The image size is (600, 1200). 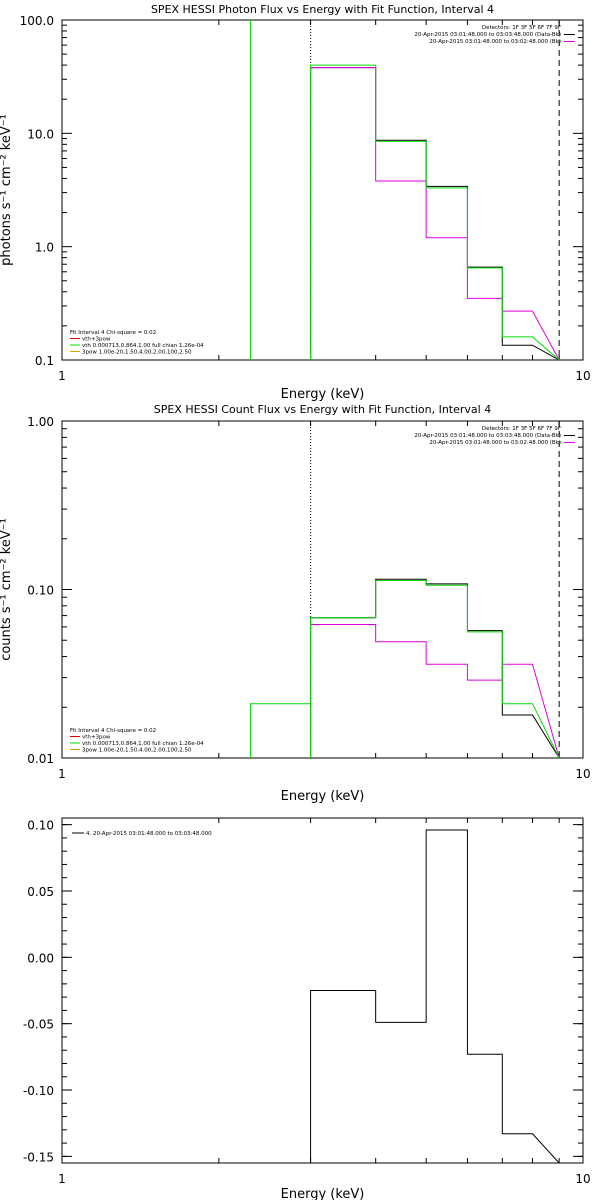 I want to click on y-axis-label-1: photons s⁻¹ cm⁻² keV⁻¹, so click(x=7, y=190).